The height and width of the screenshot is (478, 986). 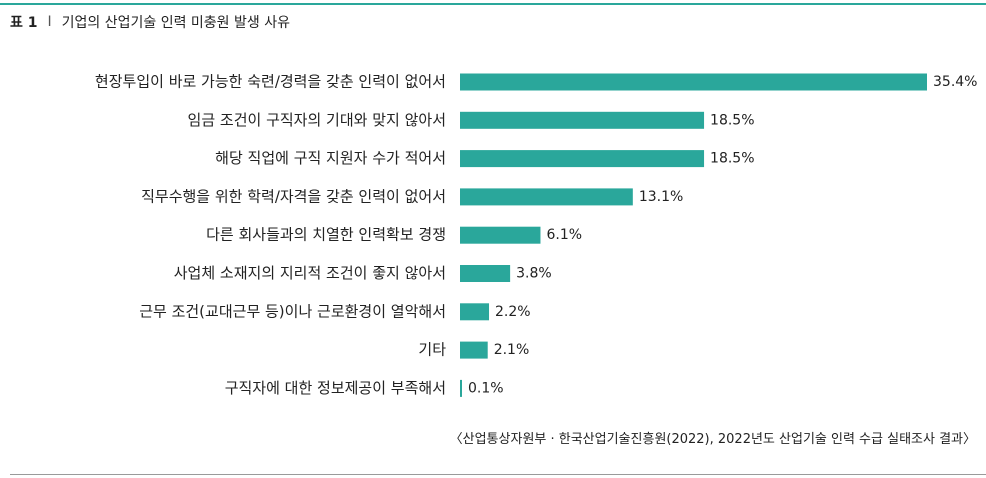 I want to click on figure-title: 표 1 I 기업의 산업기술 인력 미충원 발생 사유, so click(x=150, y=22).